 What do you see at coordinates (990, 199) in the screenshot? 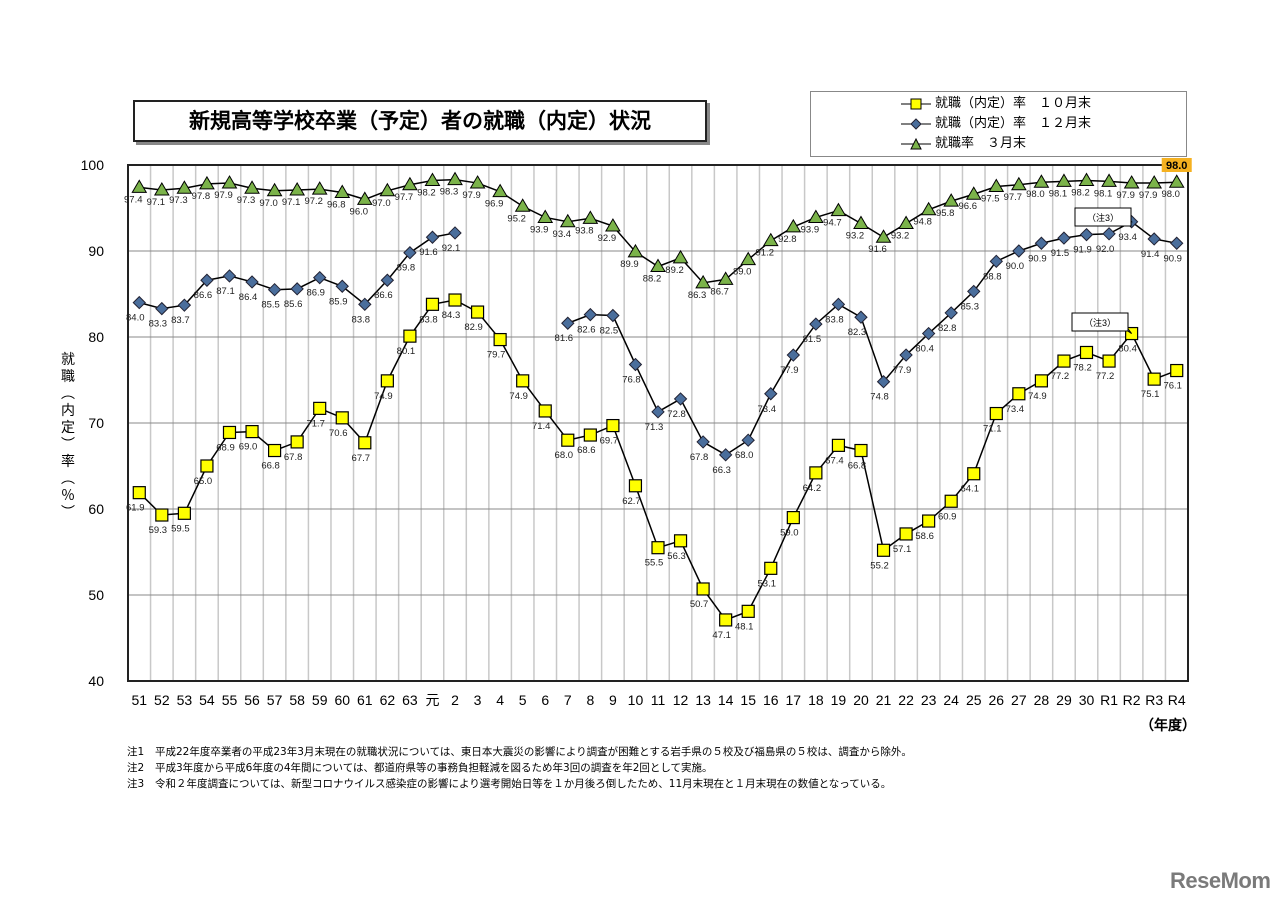
I see `svg-text: 97.5` at bounding box center [990, 199].